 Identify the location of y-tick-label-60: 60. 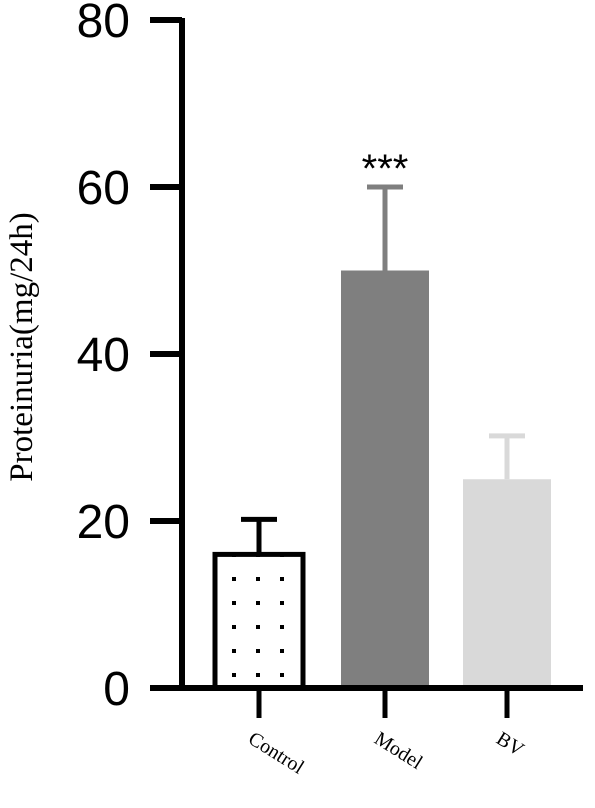
(103, 188).